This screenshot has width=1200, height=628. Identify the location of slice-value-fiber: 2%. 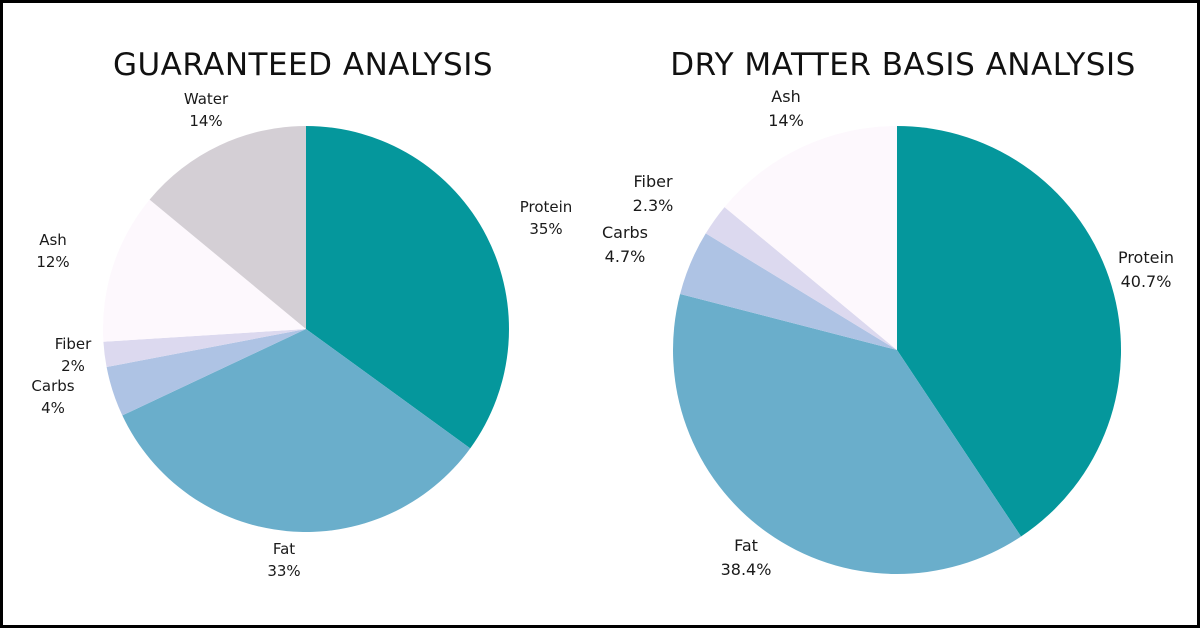
(73, 366).